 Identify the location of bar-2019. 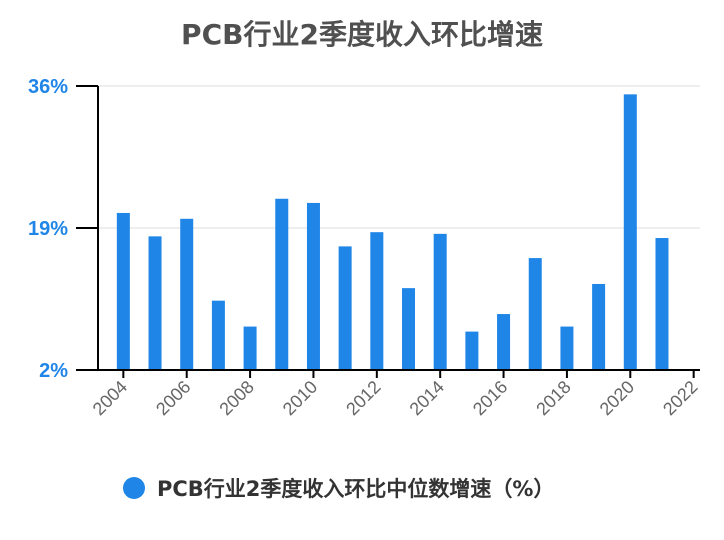
(599, 326).